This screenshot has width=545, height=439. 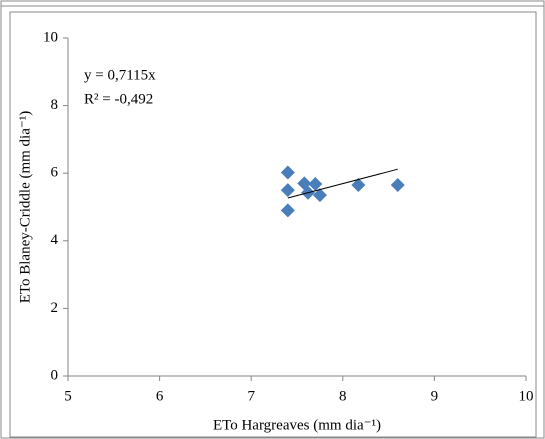 I want to click on y-tick-label: 2, so click(x=55, y=308).